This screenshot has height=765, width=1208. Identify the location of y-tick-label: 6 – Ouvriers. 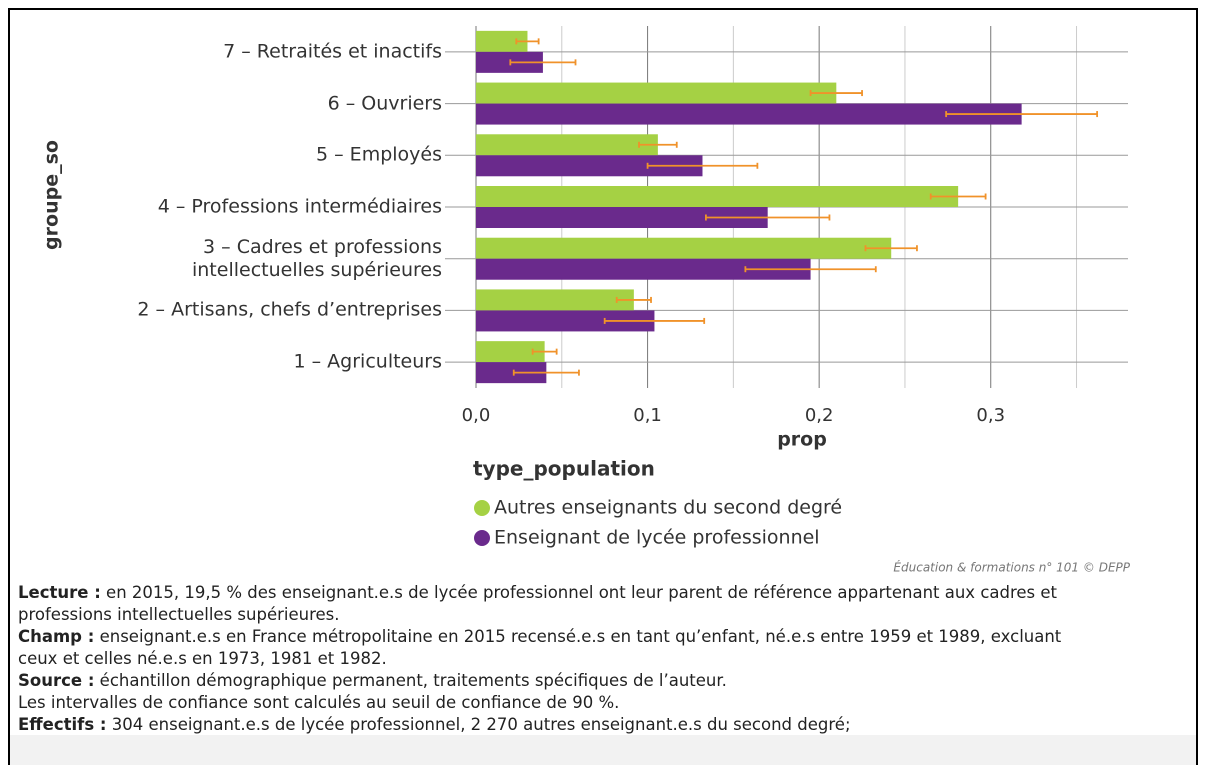
(384, 103).